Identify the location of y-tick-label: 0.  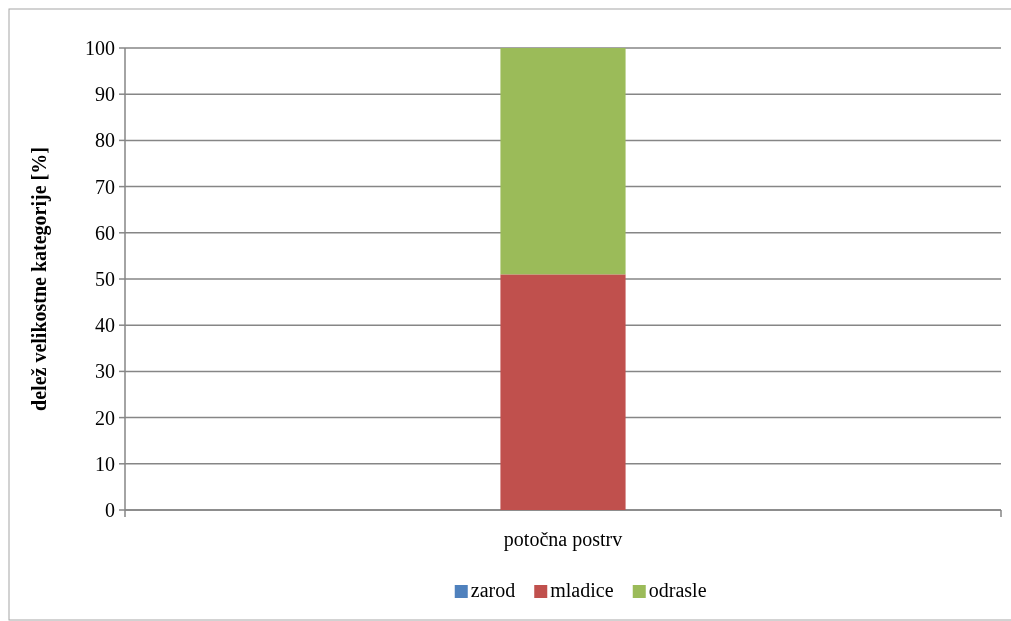
(110, 510).